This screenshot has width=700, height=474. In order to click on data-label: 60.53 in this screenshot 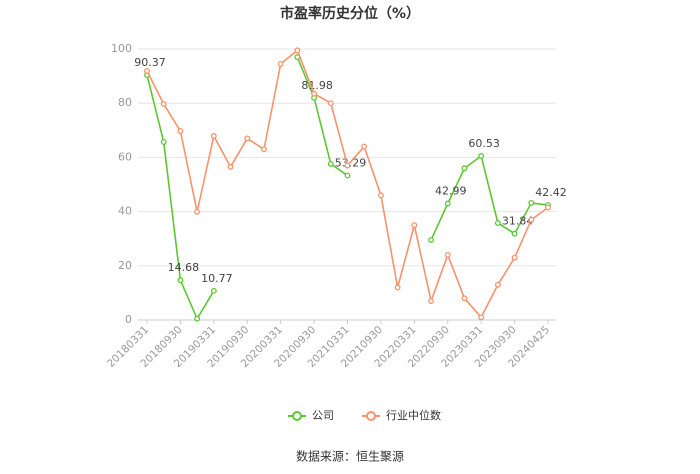, I will do `click(484, 143)`.